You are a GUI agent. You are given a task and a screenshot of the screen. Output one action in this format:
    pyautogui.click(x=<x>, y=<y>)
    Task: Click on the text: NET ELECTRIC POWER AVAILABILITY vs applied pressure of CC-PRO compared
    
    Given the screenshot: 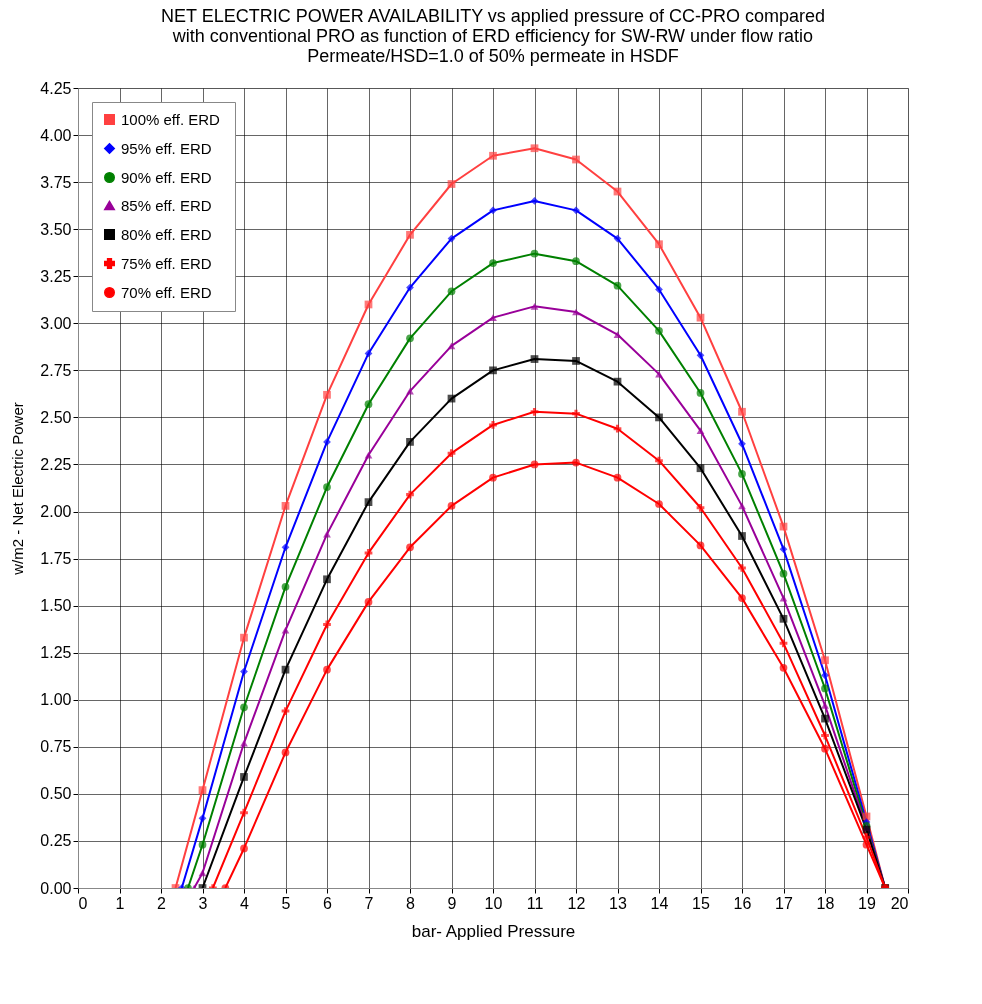 What is the action you would take?
    pyautogui.click(x=493, y=16)
    